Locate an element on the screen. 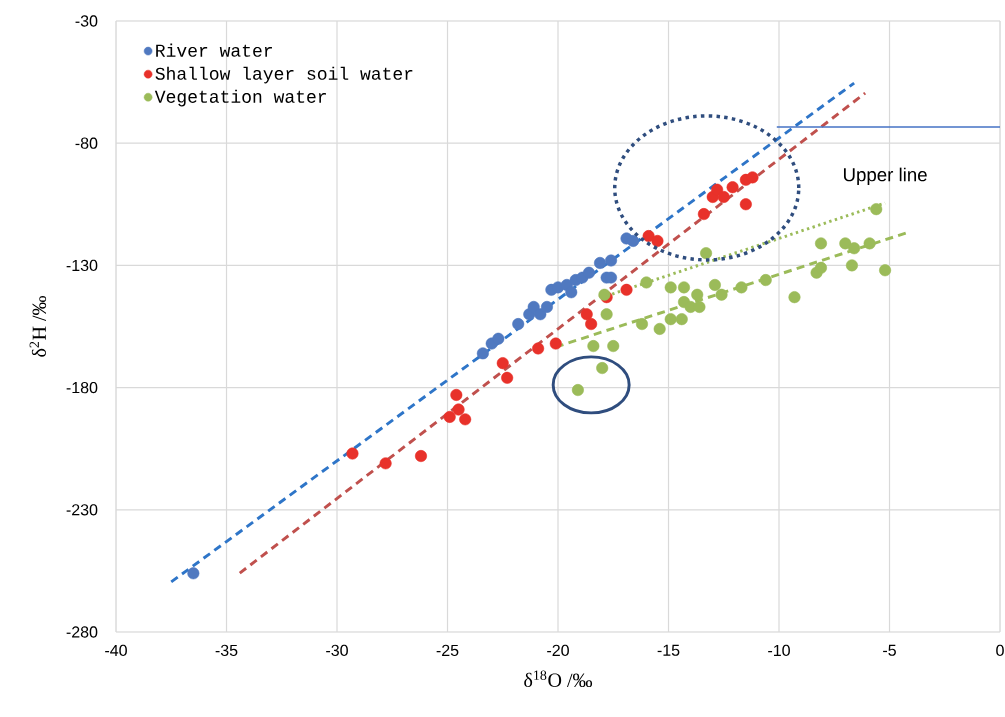 The image size is (1005, 717). y-tick-label: -280 is located at coordinates (82, 632).